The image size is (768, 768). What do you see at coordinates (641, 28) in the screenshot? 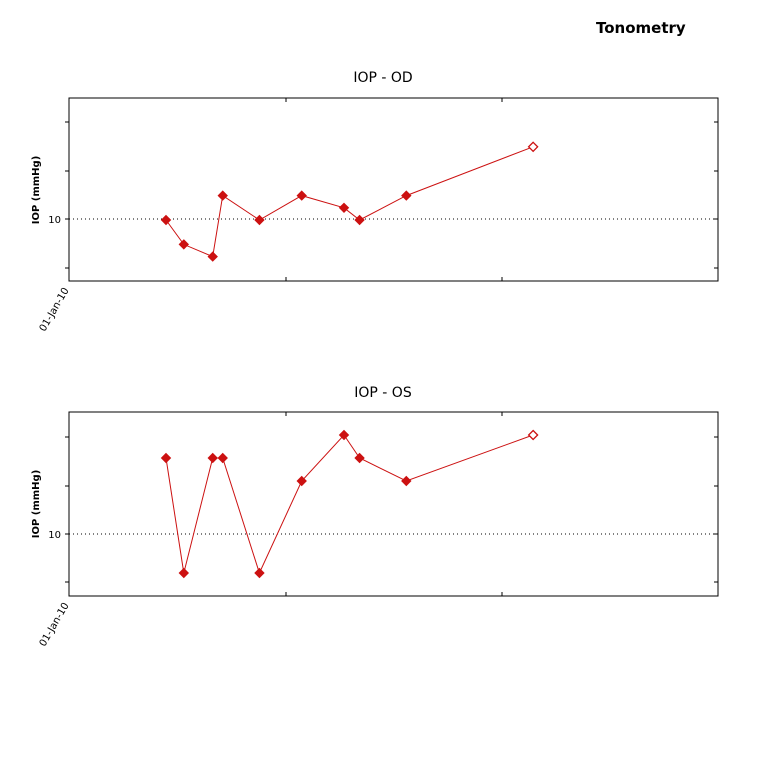
I see `page-title: Tonometry` at bounding box center [641, 28].